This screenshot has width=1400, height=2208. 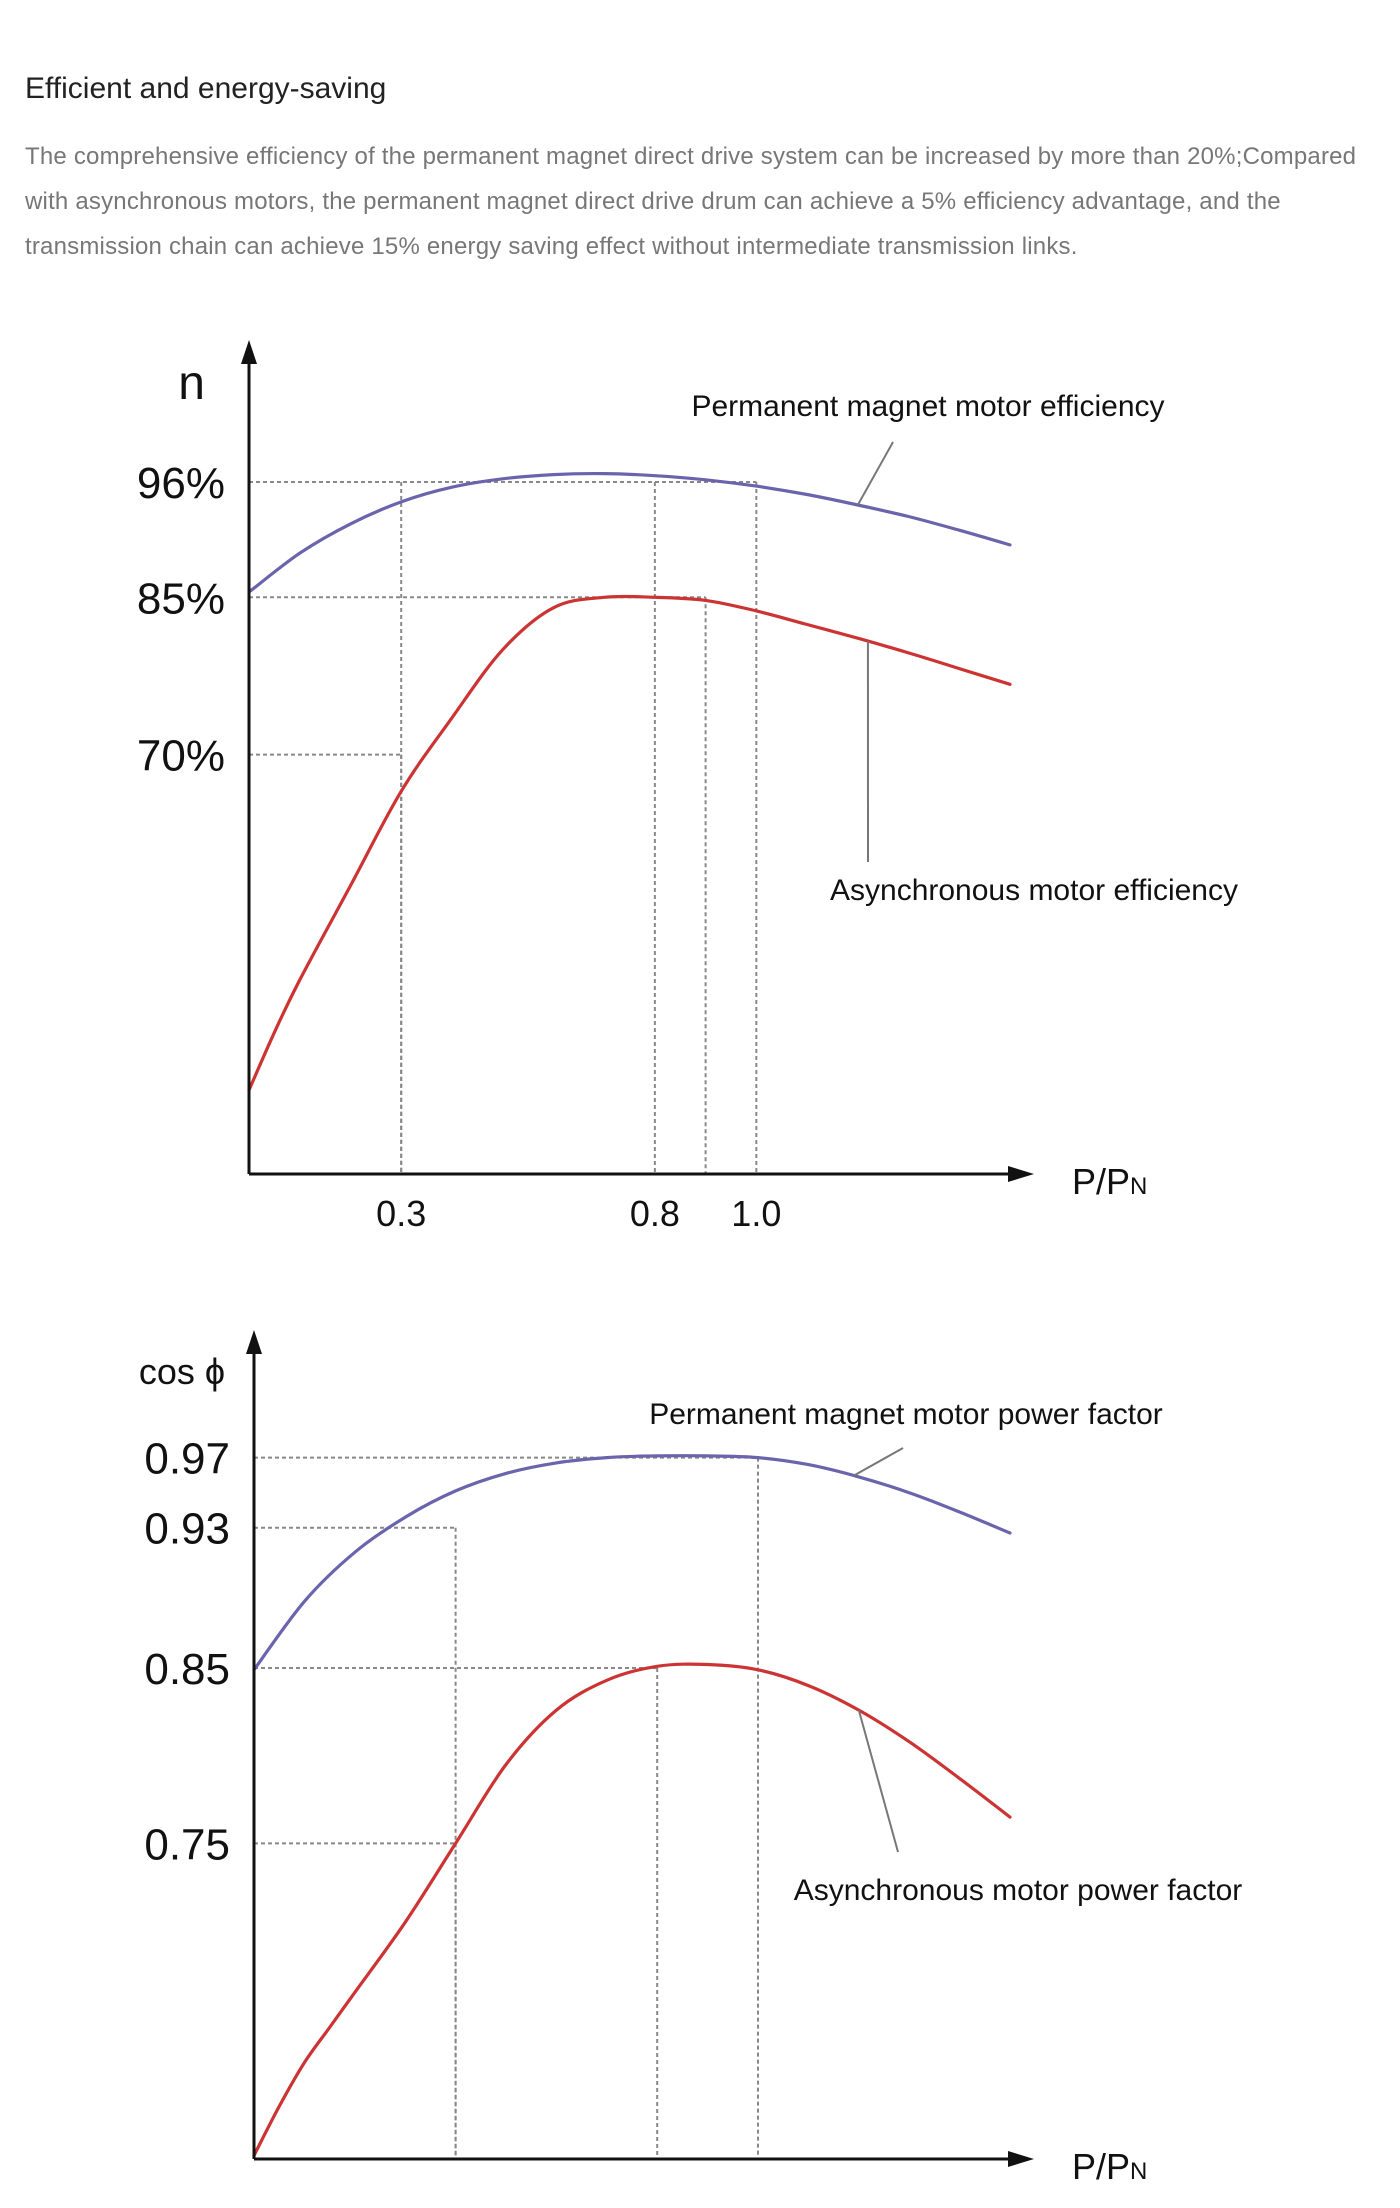 What do you see at coordinates (1021, 2159) in the screenshot?
I see `pf-x-axis-arrow-icon` at bounding box center [1021, 2159].